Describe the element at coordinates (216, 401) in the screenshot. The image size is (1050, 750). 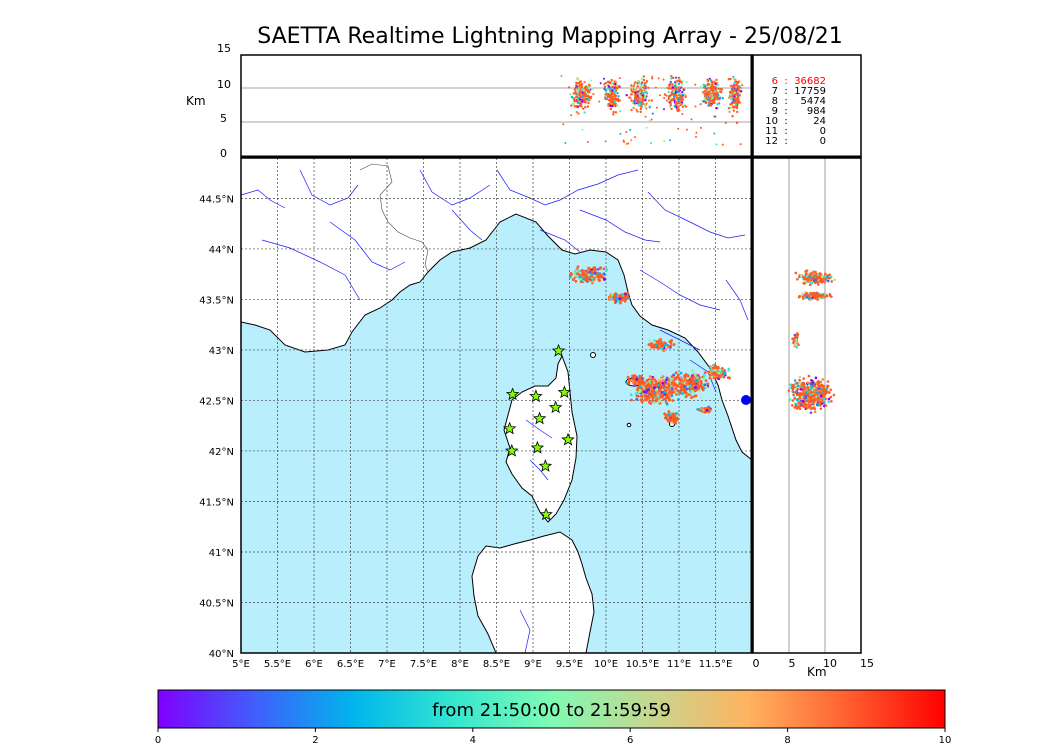
I see `latitude-tick-label: 42.5°N` at that location.